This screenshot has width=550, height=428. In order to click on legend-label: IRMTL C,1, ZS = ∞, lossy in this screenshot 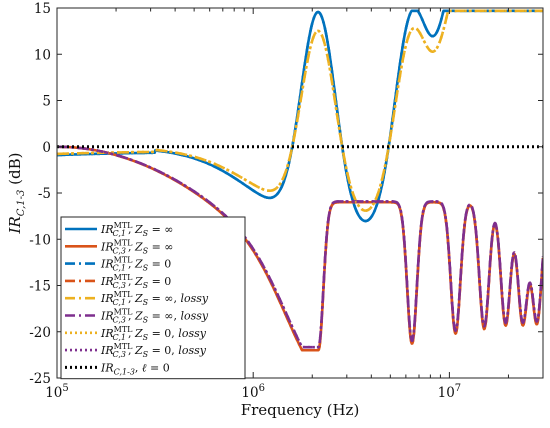, I will do `click(154, 298)`.